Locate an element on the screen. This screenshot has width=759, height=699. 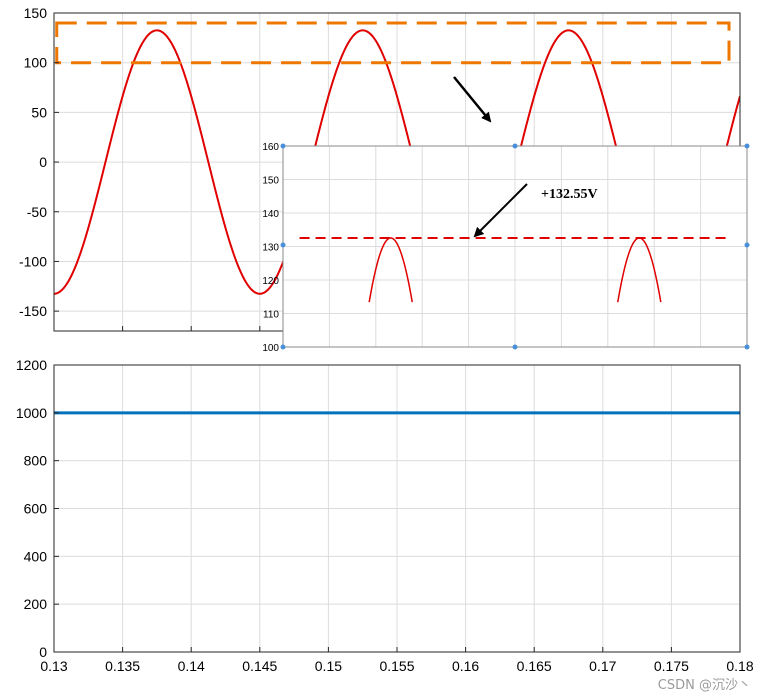
x-tick-label: 0.175 is located at coordinates (671, 666).